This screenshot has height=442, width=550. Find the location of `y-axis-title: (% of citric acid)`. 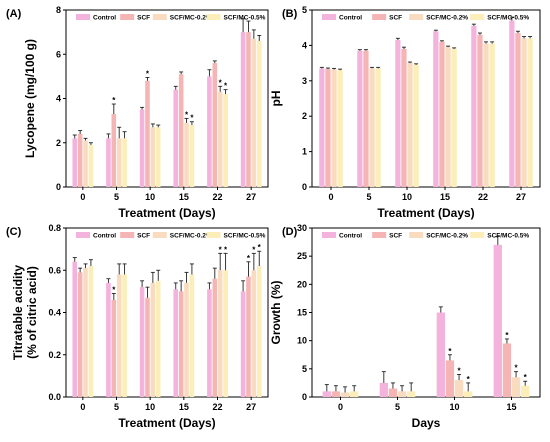

y-axis-title: (% of citric acid) is located at coordinates (32, 312).